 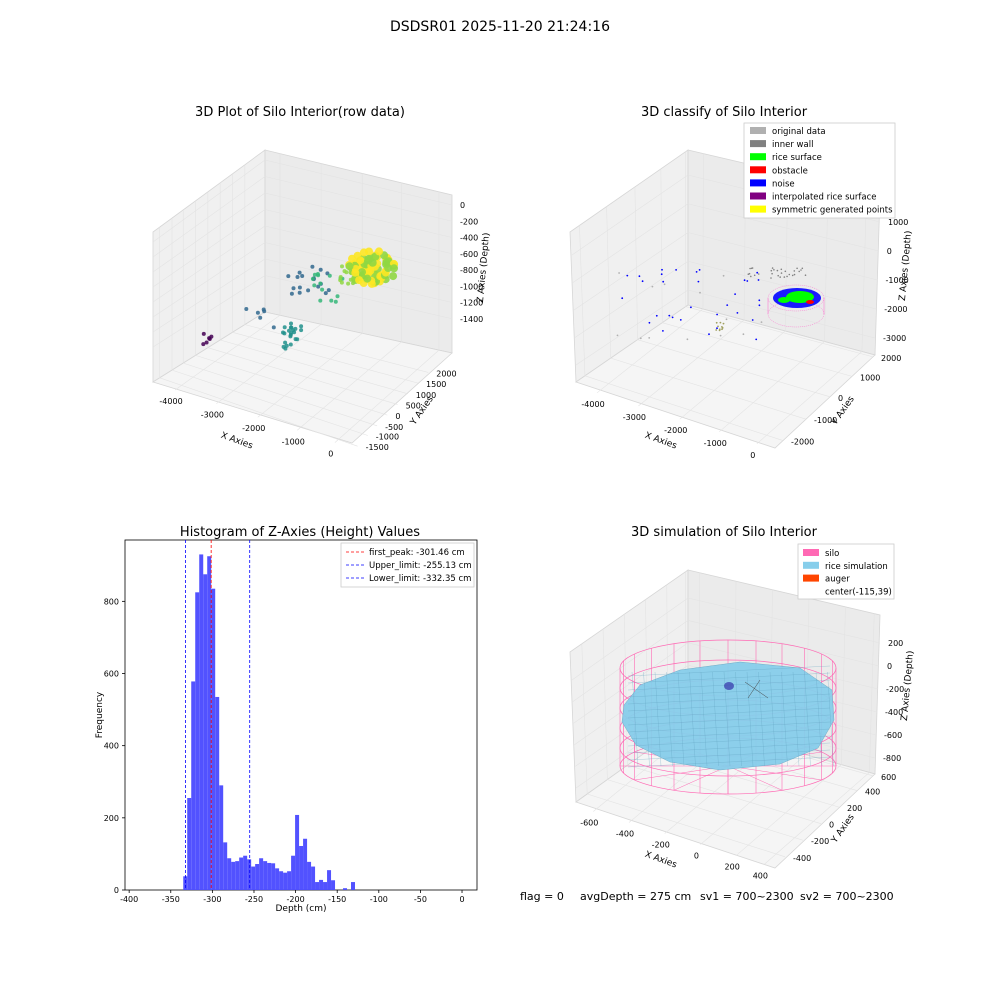 I want to click on x-tick-label: -4000, so click(x=170, y=401).